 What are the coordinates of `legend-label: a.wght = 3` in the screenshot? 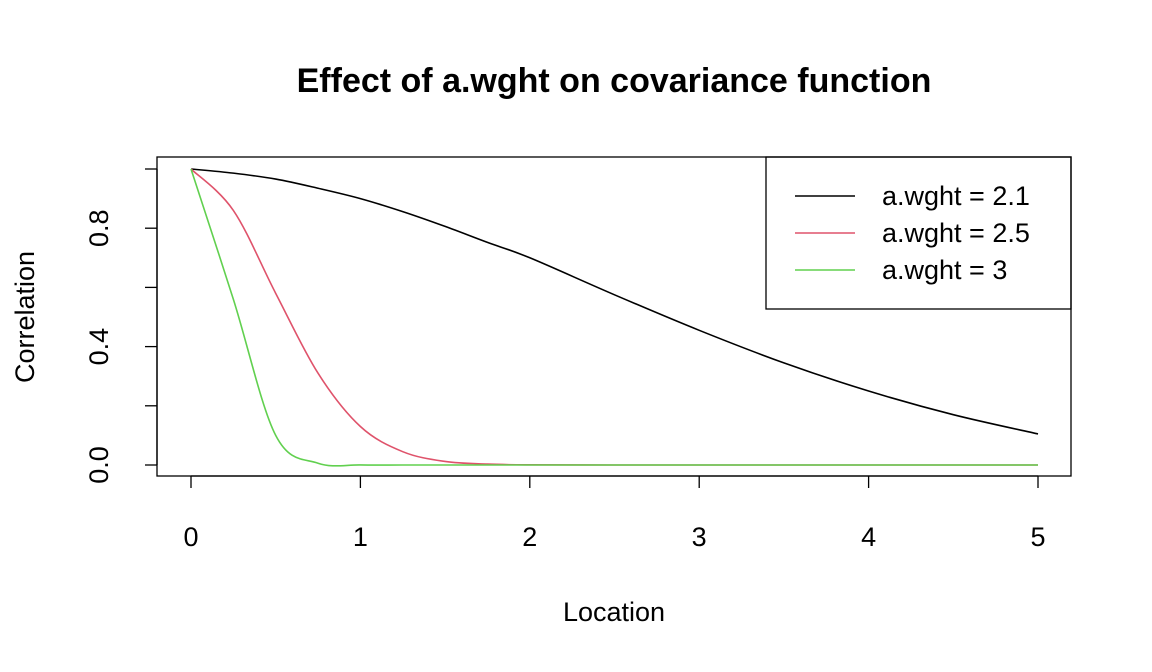 It's located at (944, 270).